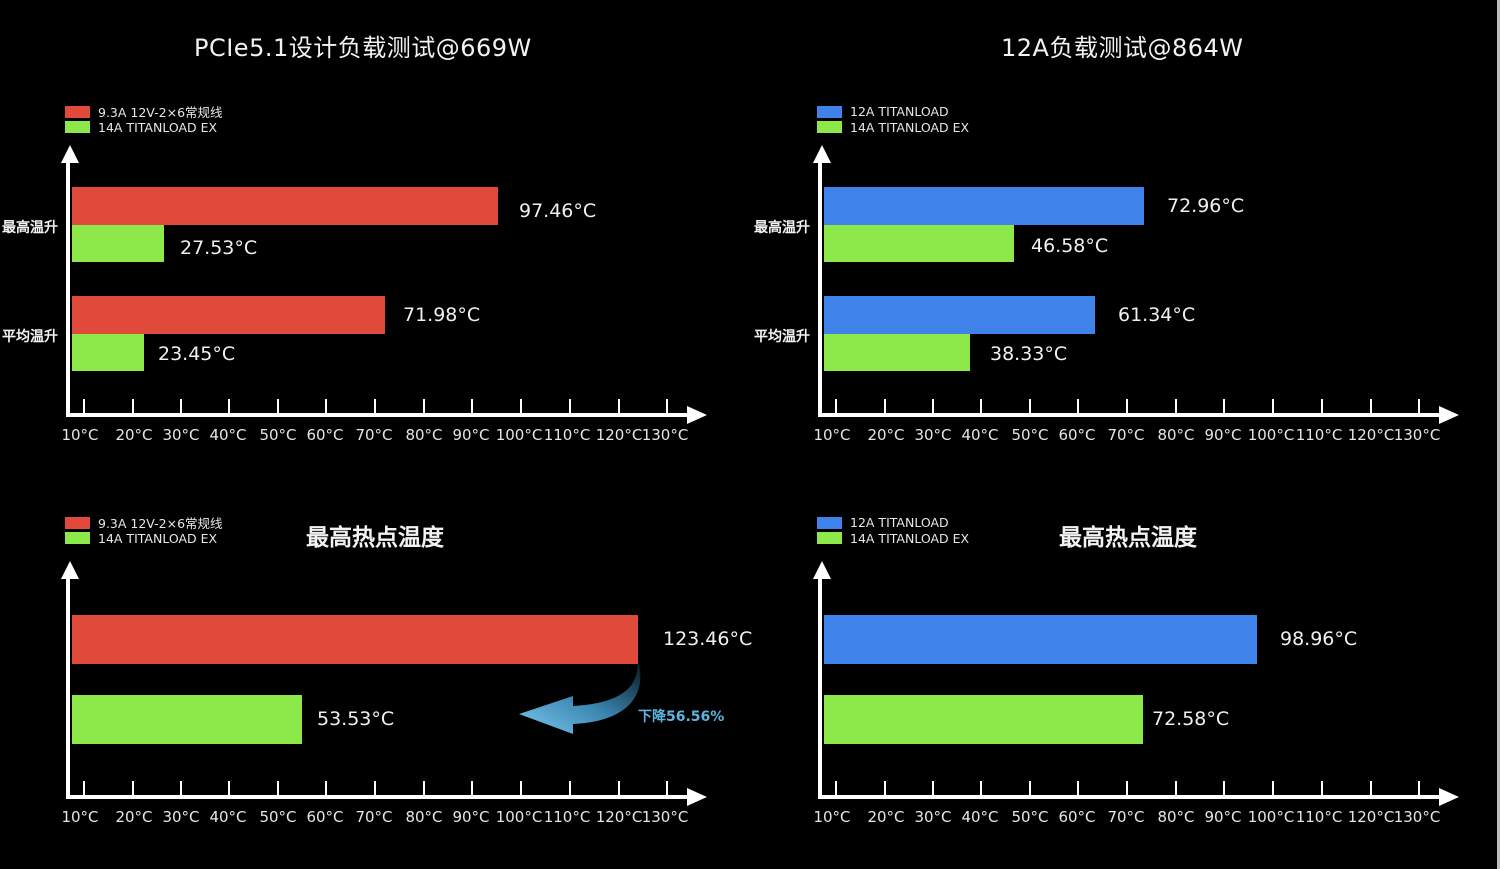 This screenshot has width=1500, height=869. I want to click on right-border, so click(1498, 434).